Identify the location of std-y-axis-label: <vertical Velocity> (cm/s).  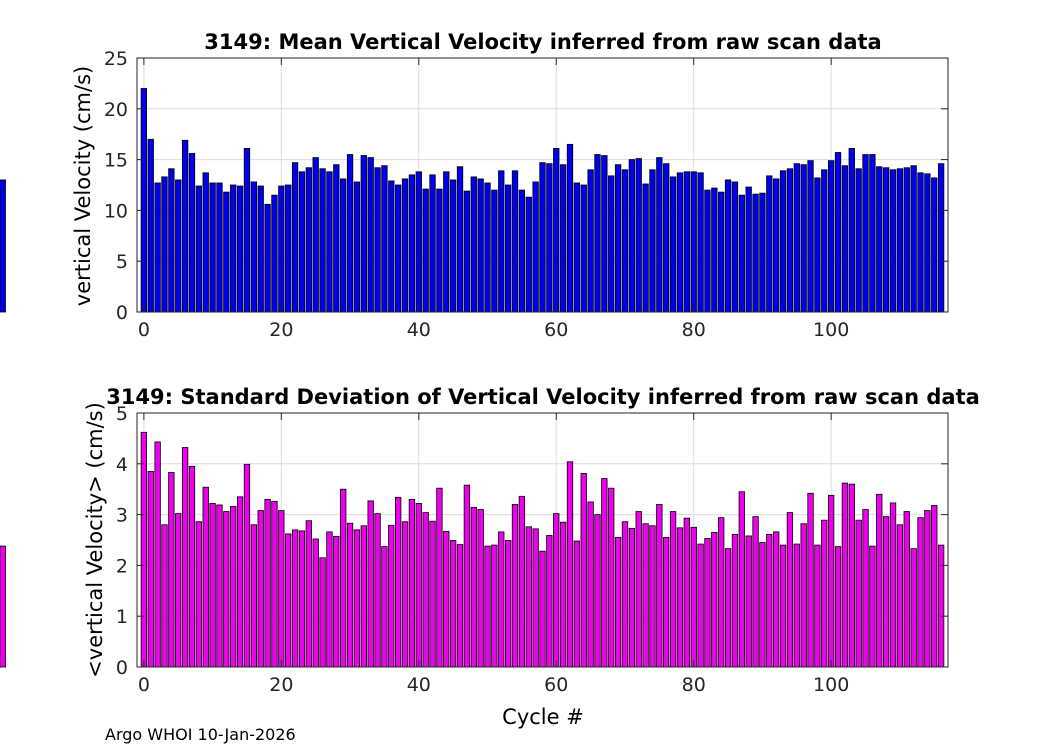
(95, 540).